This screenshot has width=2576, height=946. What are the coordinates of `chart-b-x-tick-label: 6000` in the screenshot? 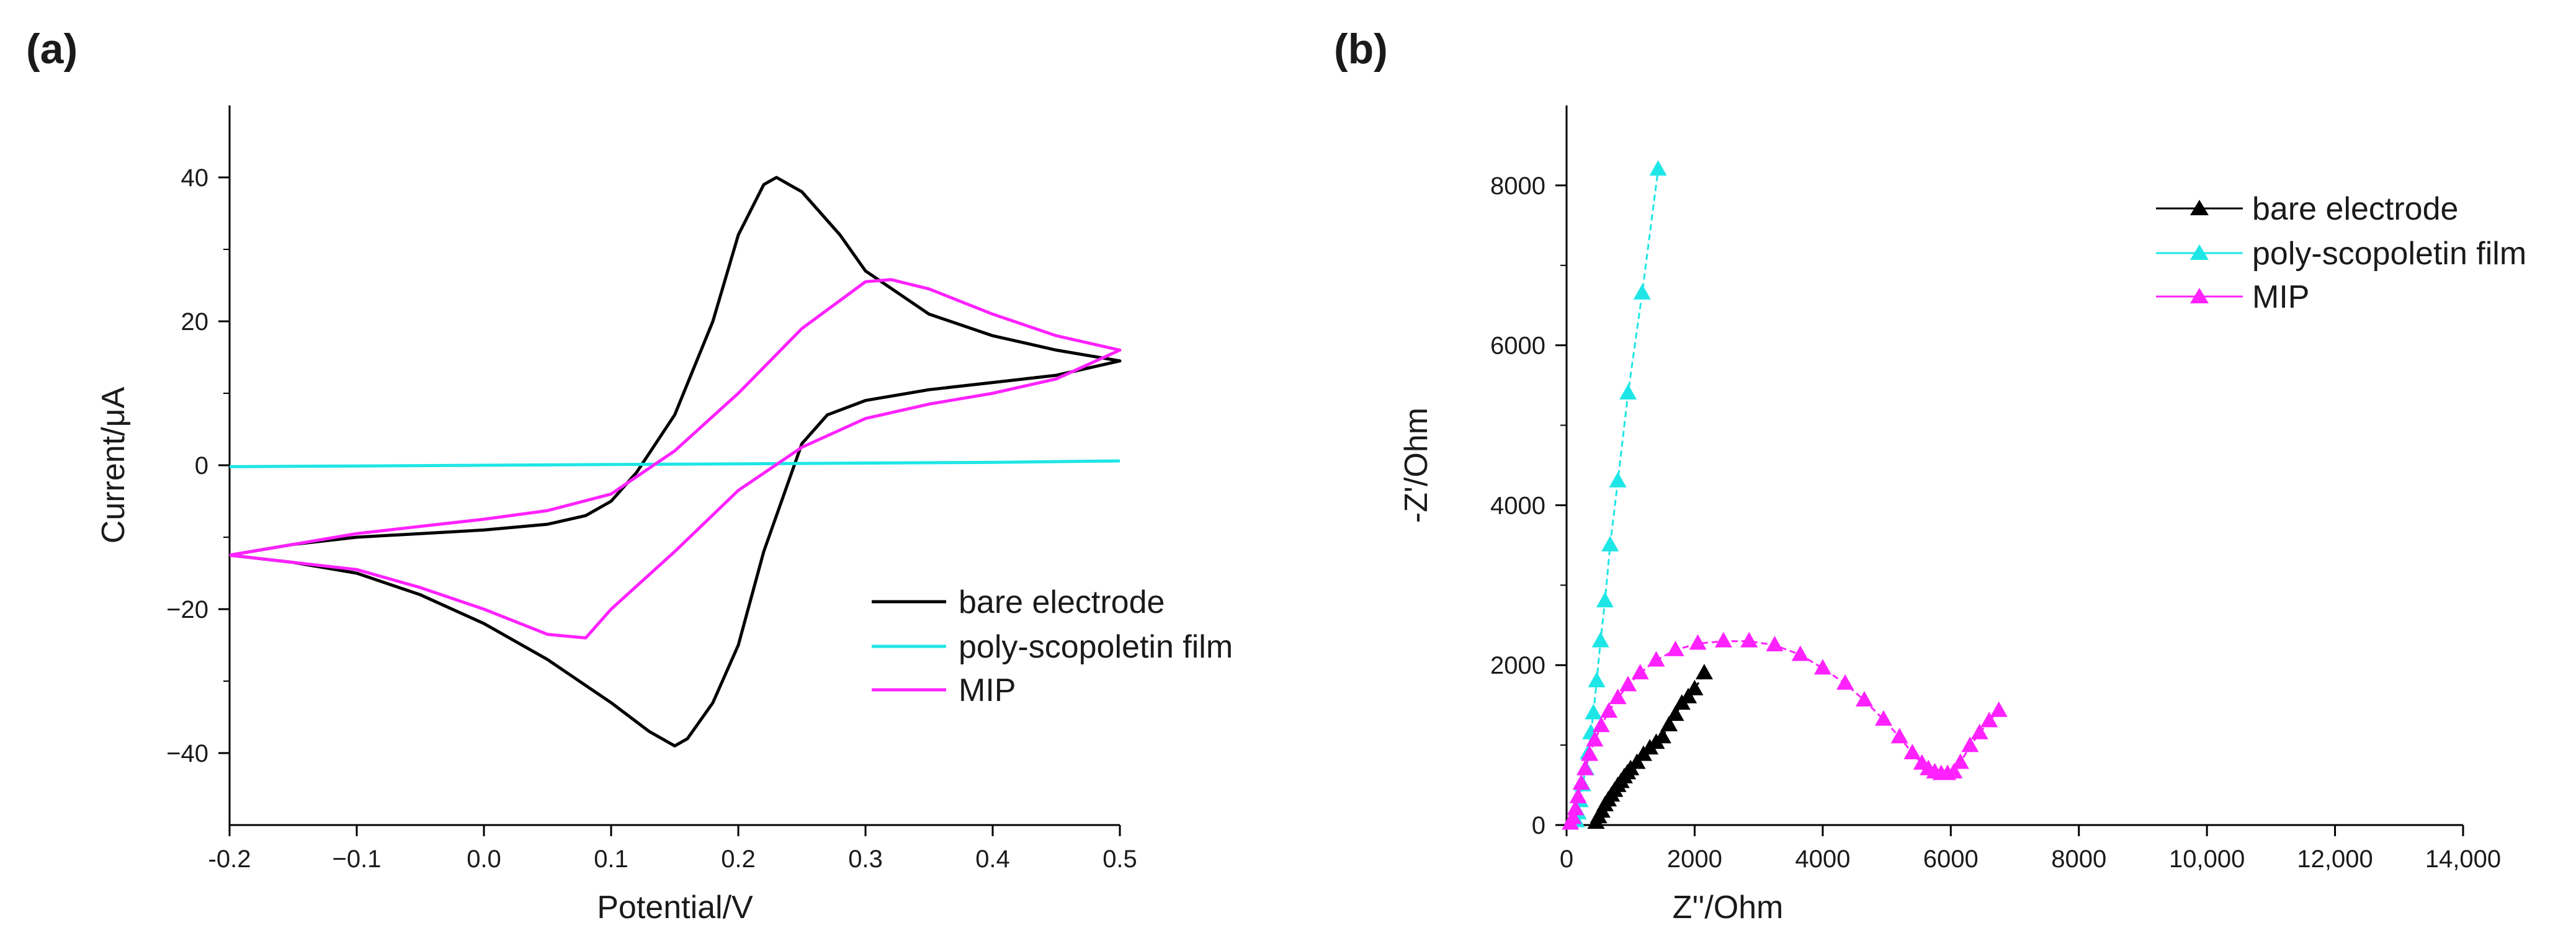 It's located at (1951, 859).